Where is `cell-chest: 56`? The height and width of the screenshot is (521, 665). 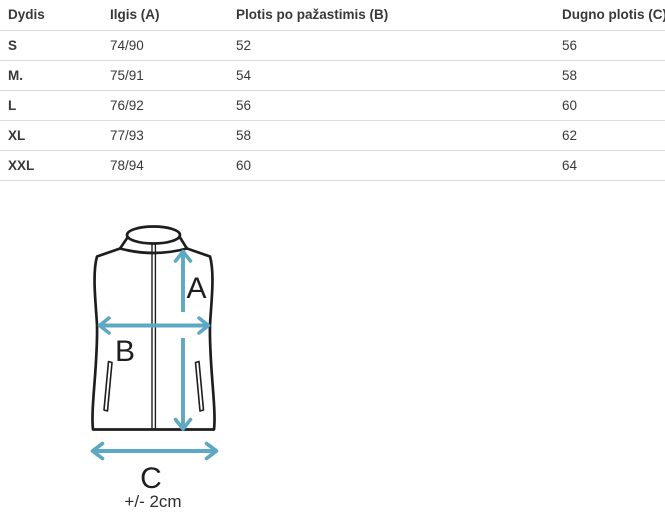
cell-chest: 56 is located at coordinates (244, 105).